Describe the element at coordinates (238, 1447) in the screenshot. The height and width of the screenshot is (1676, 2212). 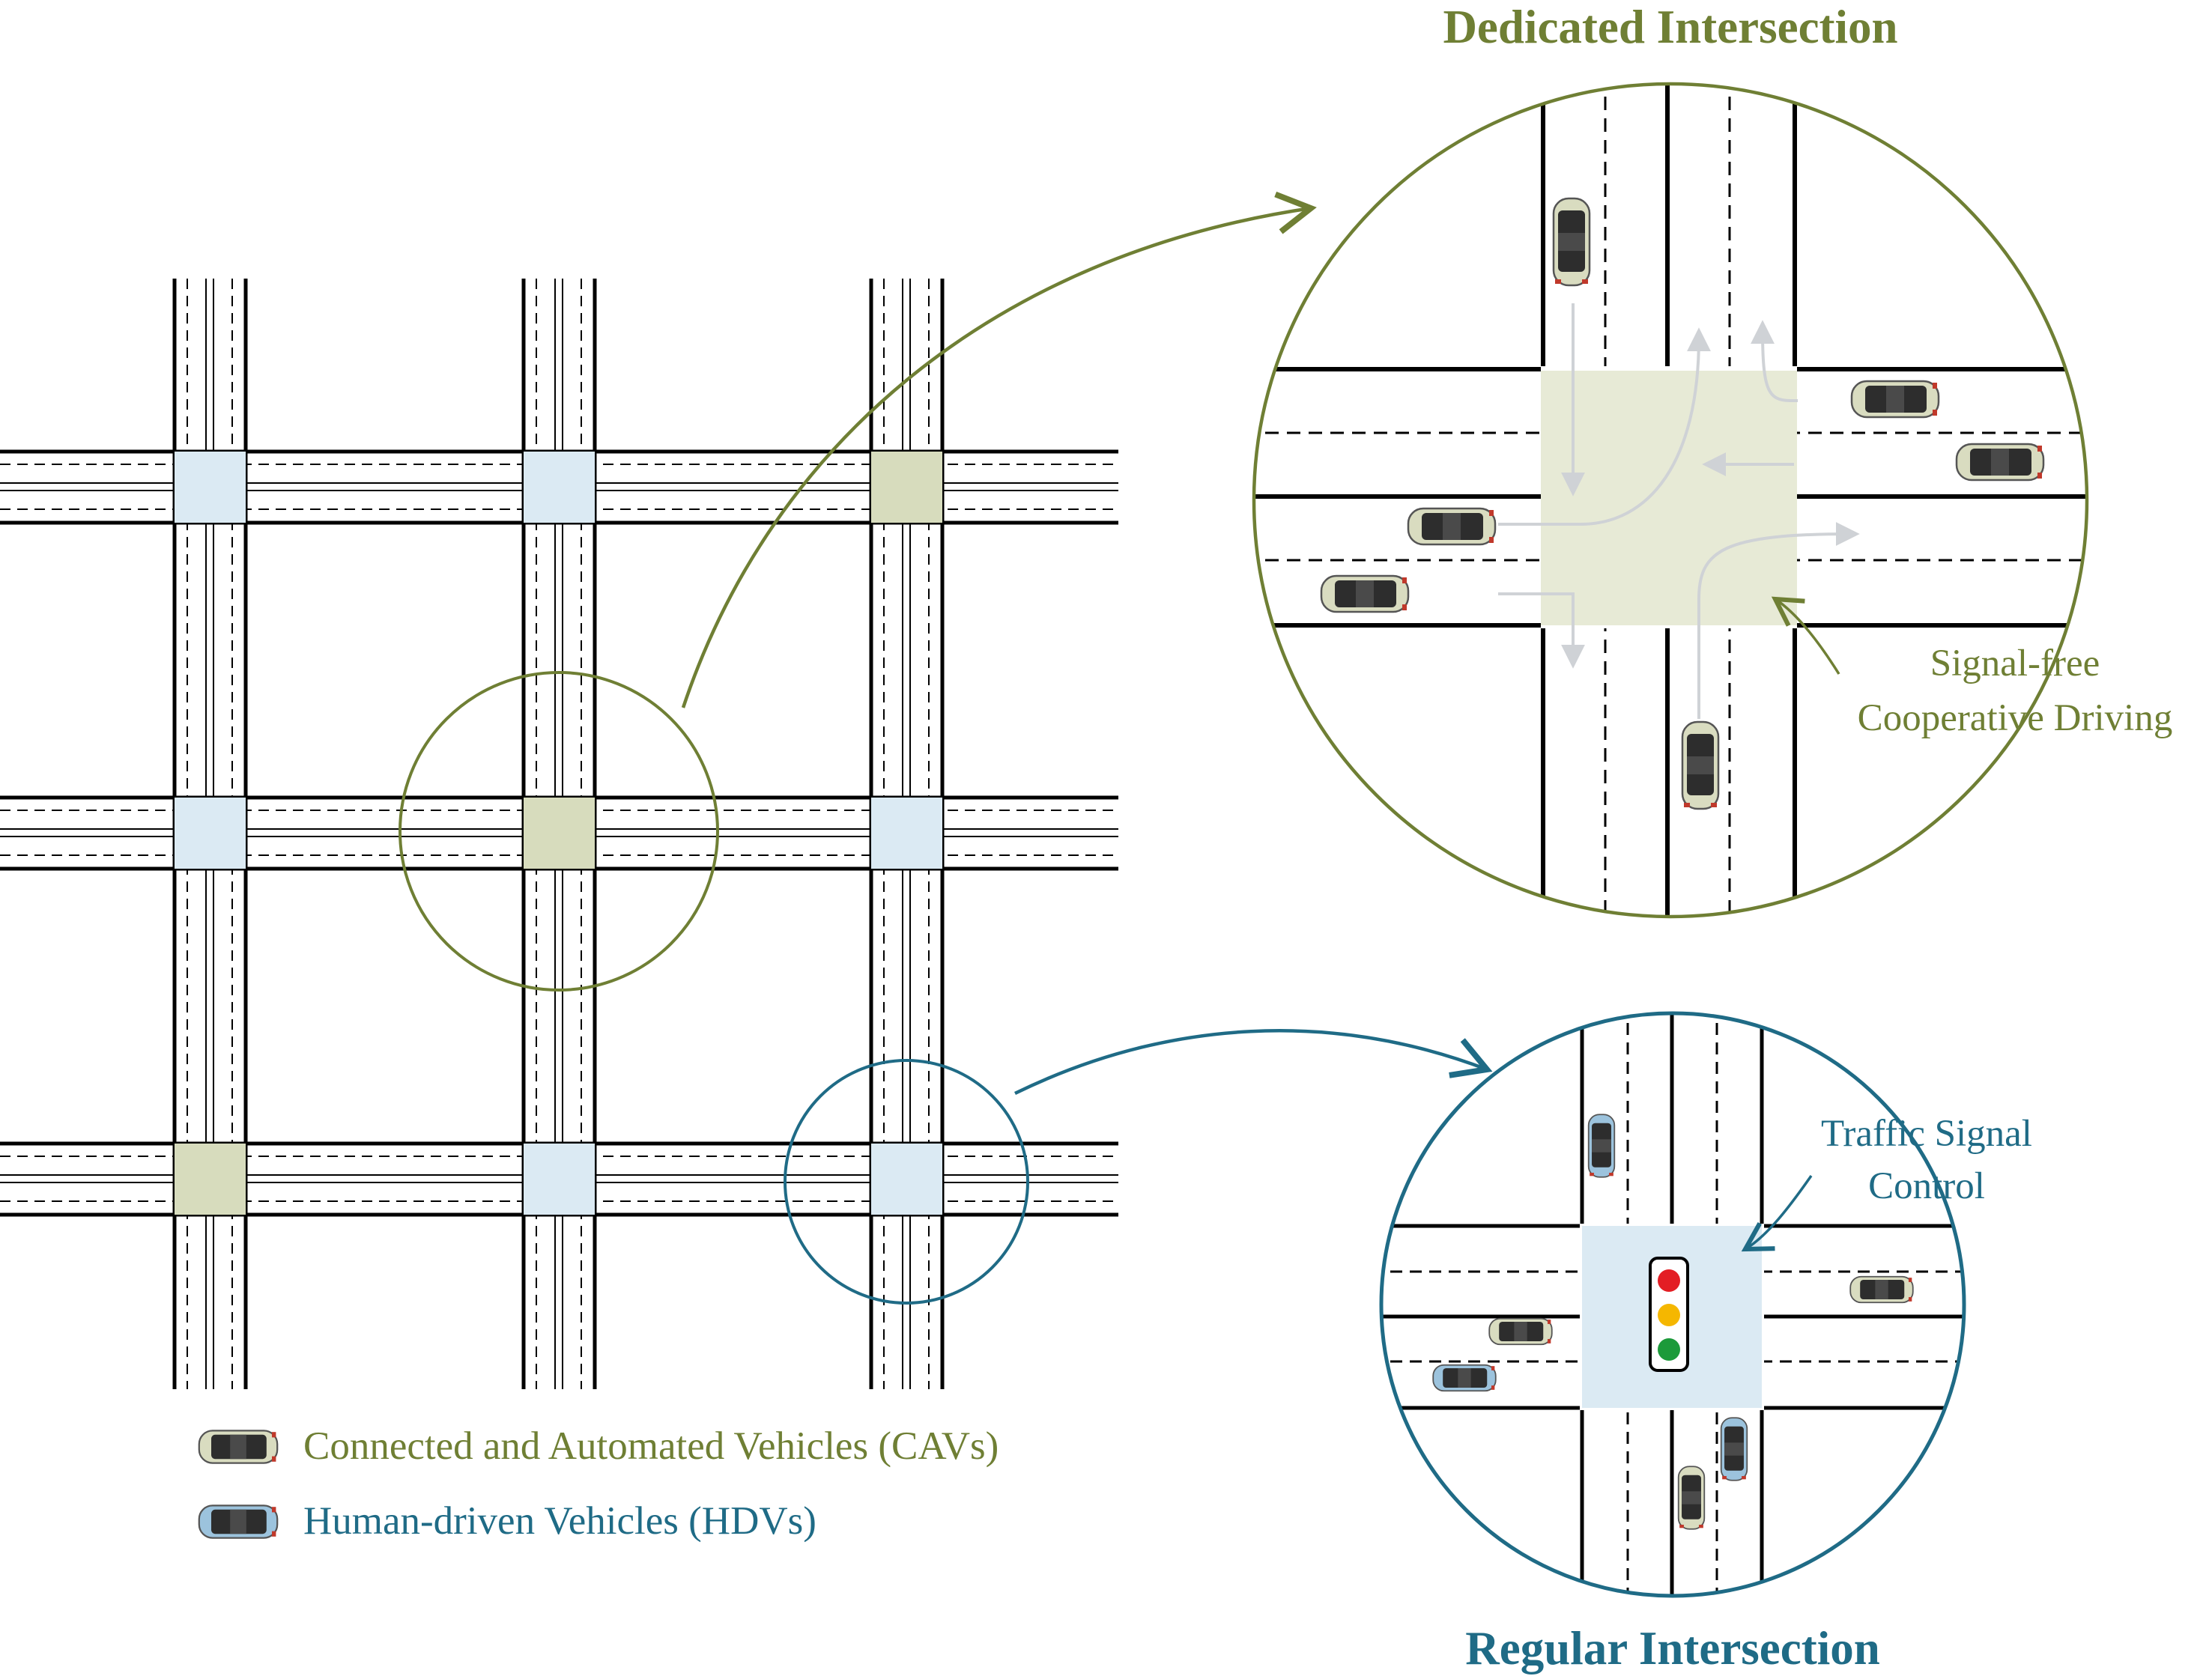
I see `cav-legend-icon` at that location.